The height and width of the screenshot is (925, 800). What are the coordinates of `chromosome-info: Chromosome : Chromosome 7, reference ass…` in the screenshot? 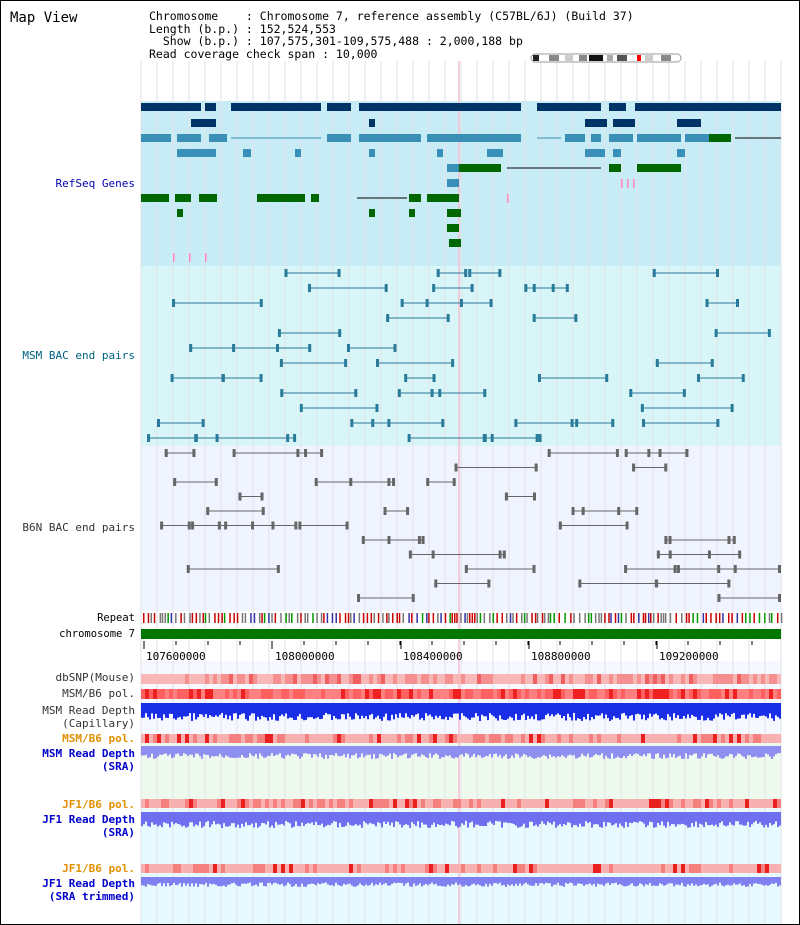 It's located at (391, 16).